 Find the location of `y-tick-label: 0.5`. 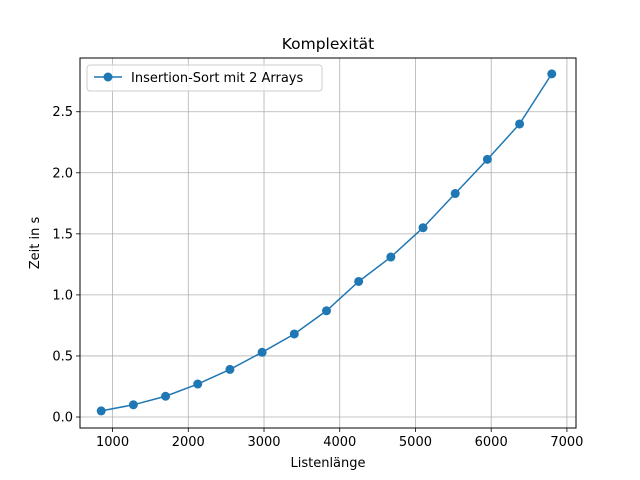

y-tick-label: 0.5 is located at coordinates (62, 356).